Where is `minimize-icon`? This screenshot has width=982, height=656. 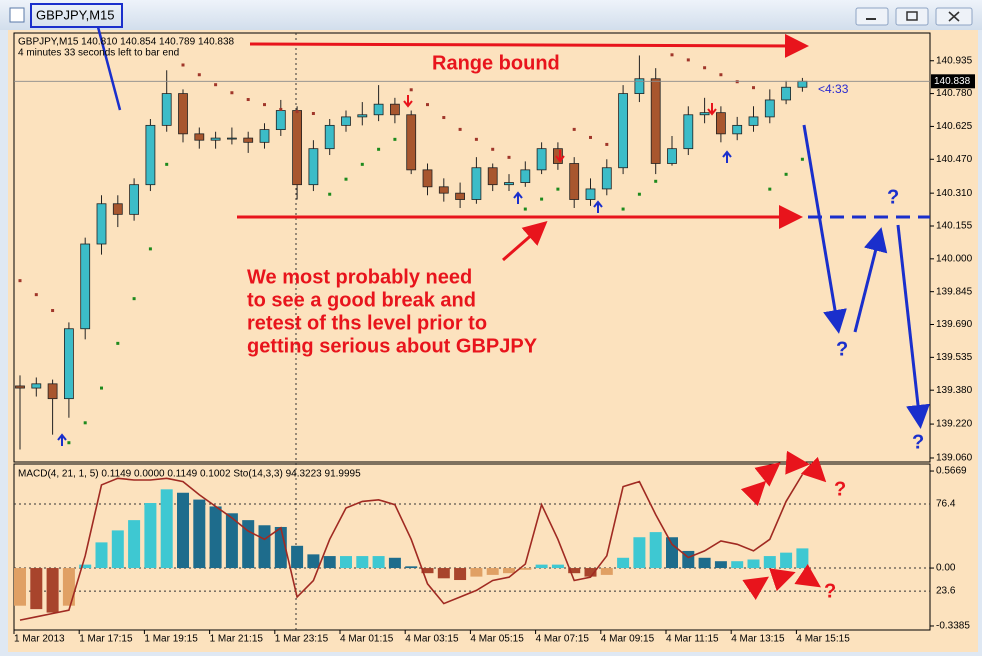 minimize-icon is located at coordinates (871, 19).